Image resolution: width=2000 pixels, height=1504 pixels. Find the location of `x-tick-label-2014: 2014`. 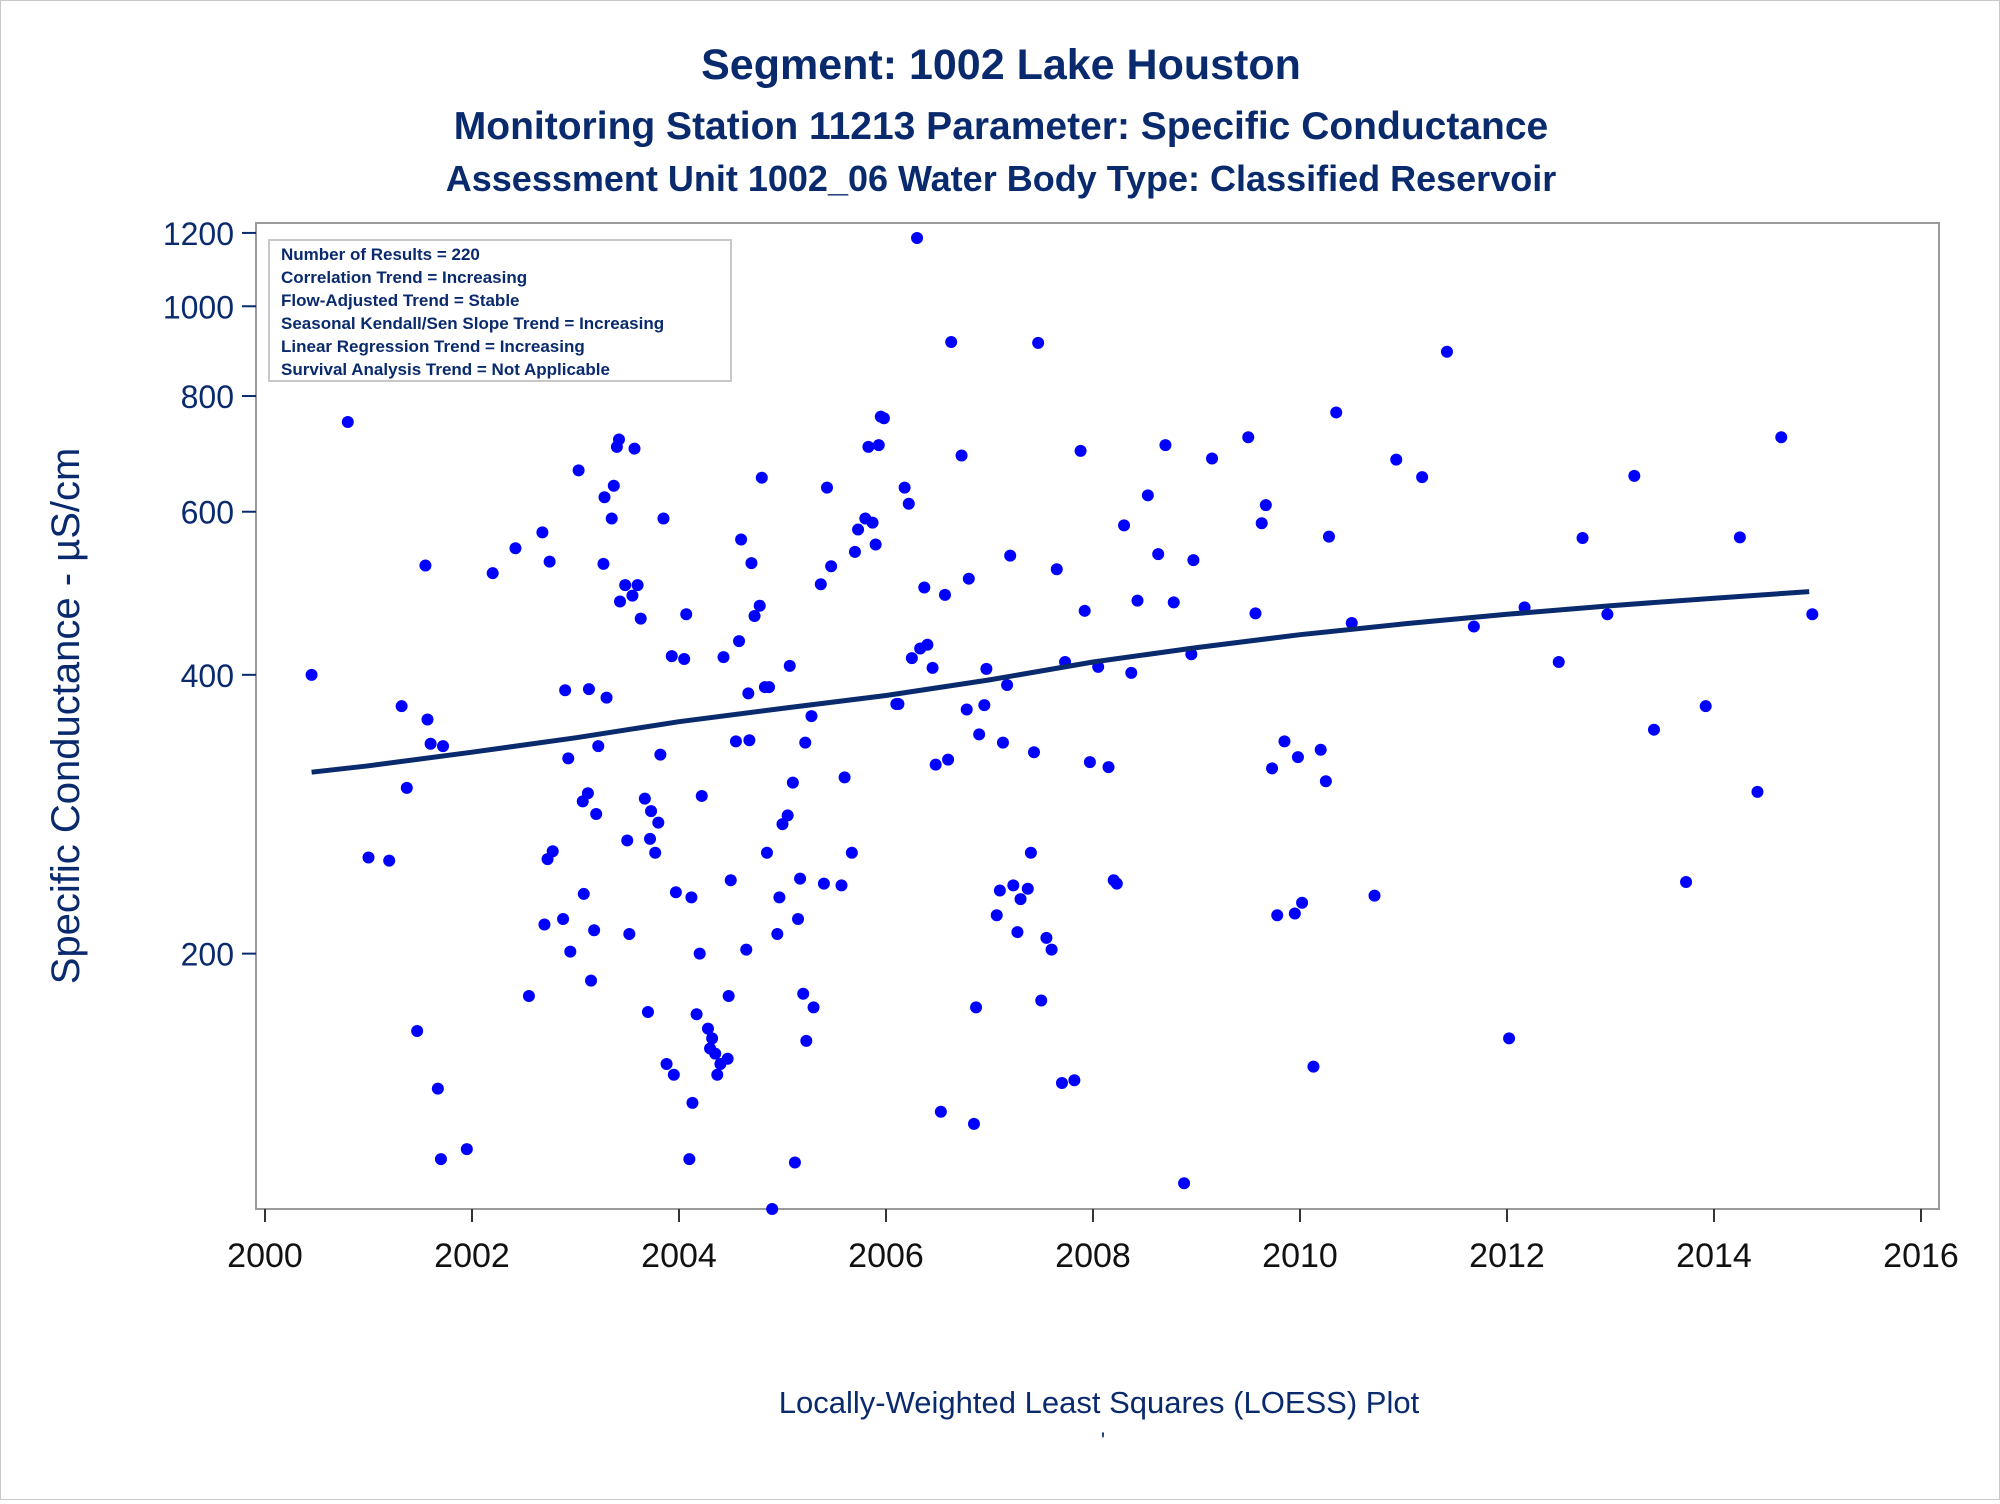

x-tick-label-2014: 2014 is located at coordinates (1714, 1256).